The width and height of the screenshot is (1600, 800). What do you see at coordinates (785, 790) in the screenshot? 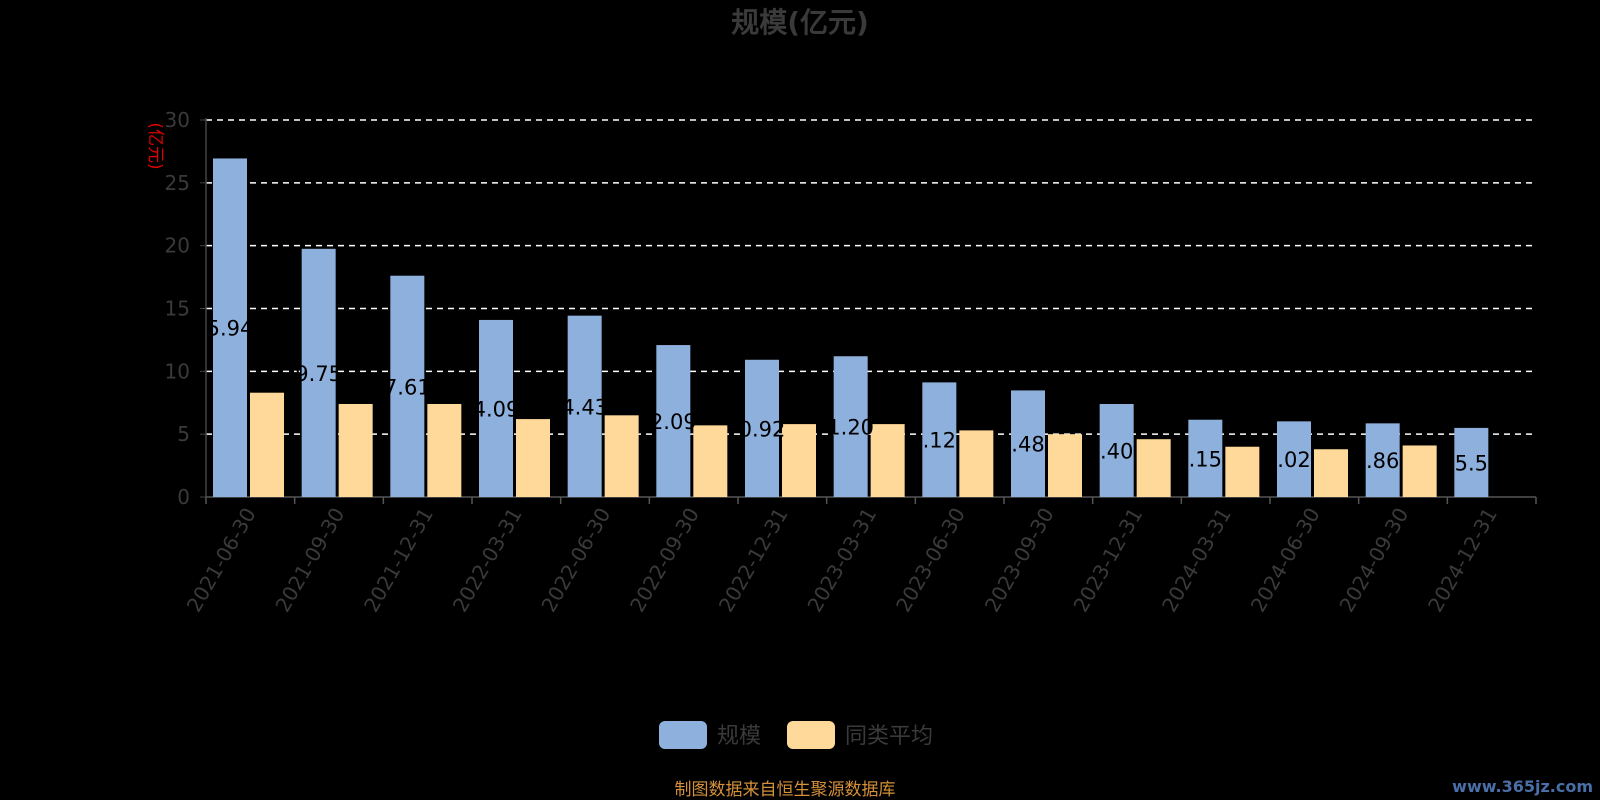
I see `data-source-note: 制图数据来自恒生聚源数据库` at bounding box center [785, 790].